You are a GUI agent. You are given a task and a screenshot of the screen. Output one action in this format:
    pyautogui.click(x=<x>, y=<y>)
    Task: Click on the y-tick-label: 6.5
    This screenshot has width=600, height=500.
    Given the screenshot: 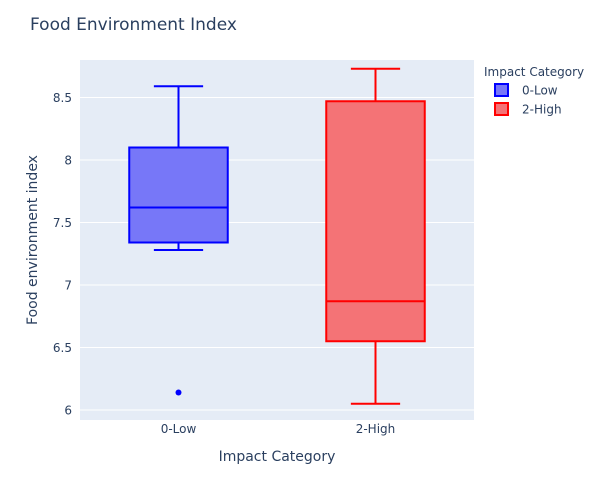 What is the action you would take?
    pyautogui.click(x=62, y=348)
    